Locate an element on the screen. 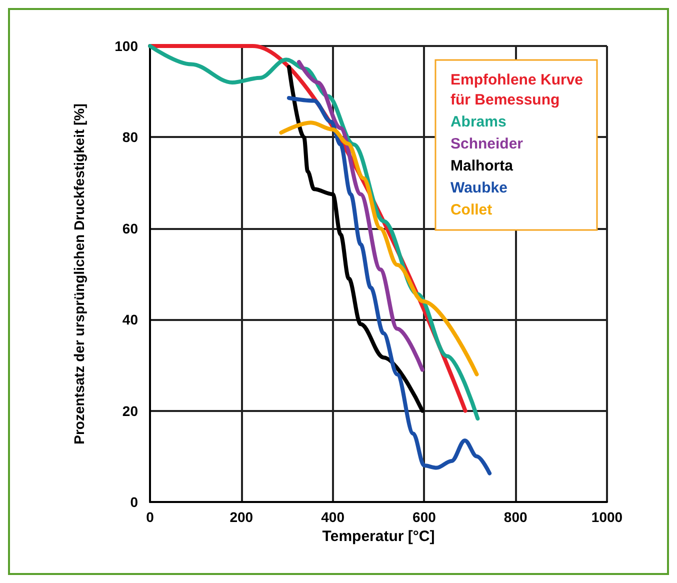 The image size is (677, 583). y-tick-label: 0 is located at coordinates (134, 502).